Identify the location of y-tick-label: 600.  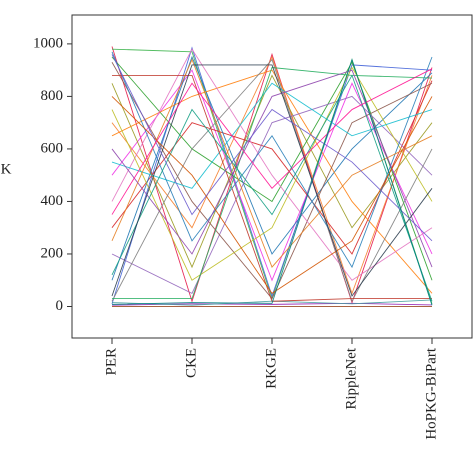
(52, 148).